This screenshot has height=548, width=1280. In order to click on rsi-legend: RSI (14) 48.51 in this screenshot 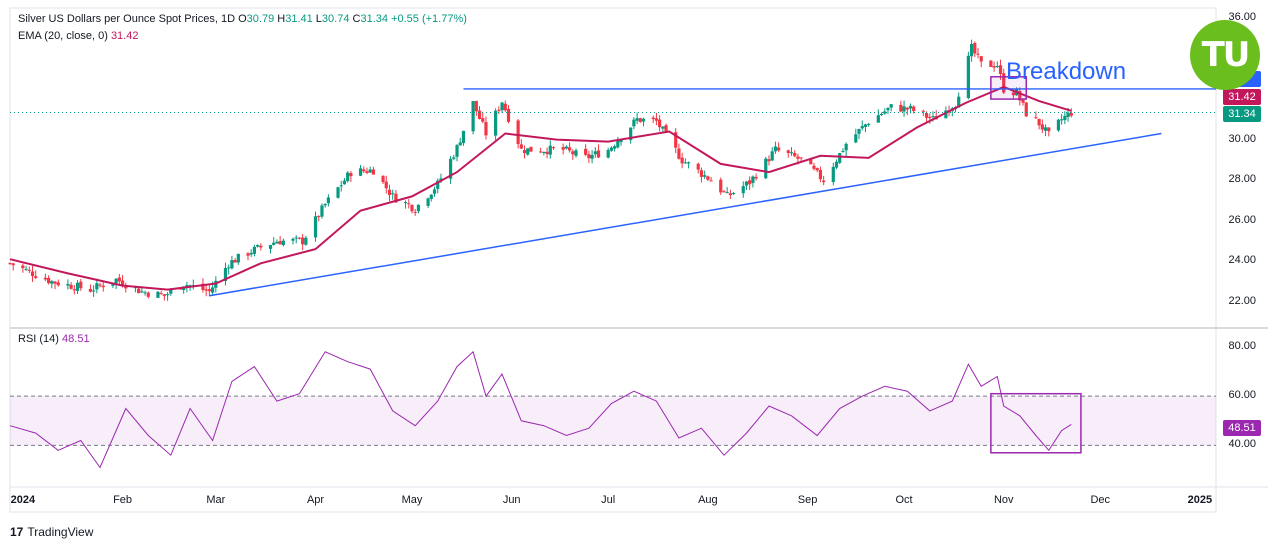, I will do `click(54, 339)`.